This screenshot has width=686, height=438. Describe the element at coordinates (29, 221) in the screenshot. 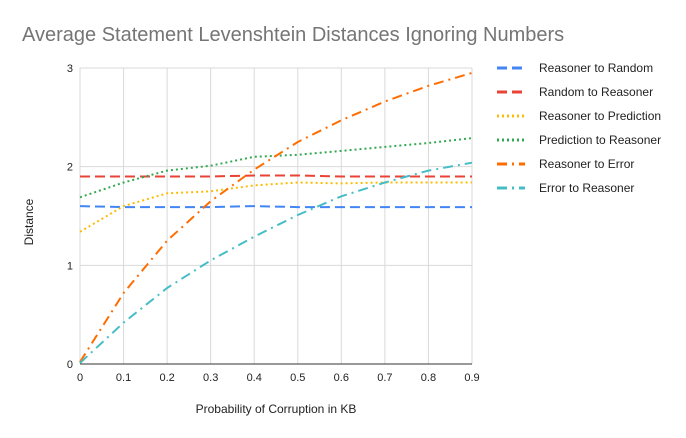

I see `y-axis-label: Distance` at that location.